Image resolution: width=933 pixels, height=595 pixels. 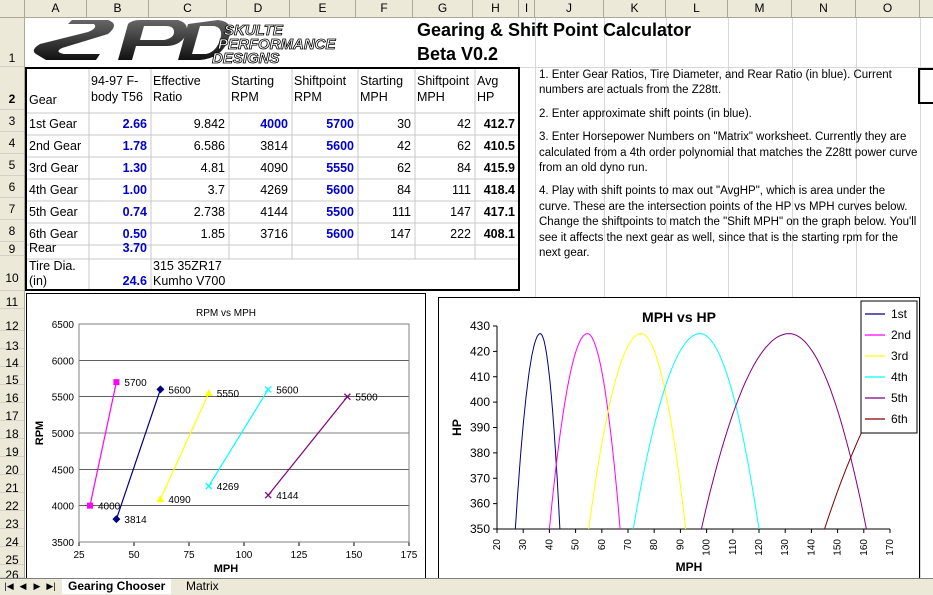 What do you see at coordinates (320, 89) in the screenshot?
I see `header-shift-rpm: Shiftpoint RPM` at bounding box center [320, 89].